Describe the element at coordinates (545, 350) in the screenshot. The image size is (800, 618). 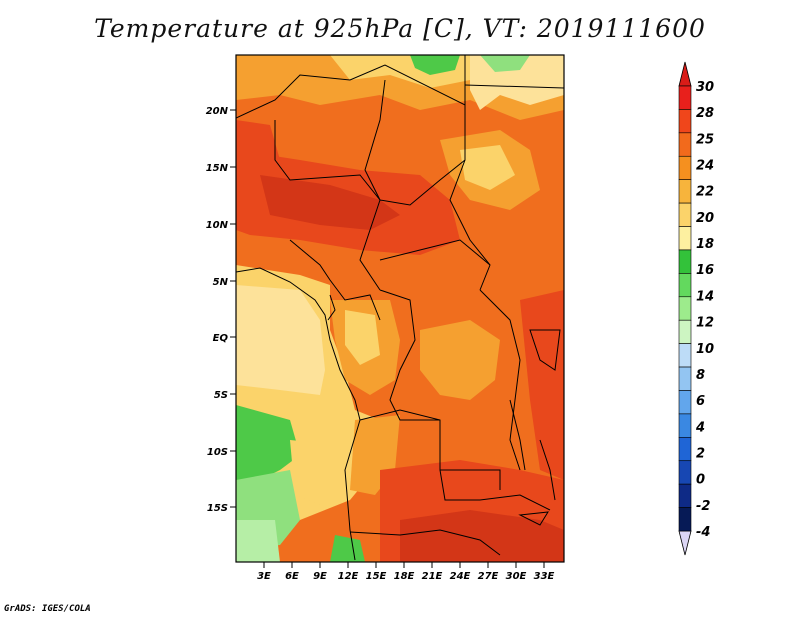
I see `boundary-lake-tanganyika` at that location.